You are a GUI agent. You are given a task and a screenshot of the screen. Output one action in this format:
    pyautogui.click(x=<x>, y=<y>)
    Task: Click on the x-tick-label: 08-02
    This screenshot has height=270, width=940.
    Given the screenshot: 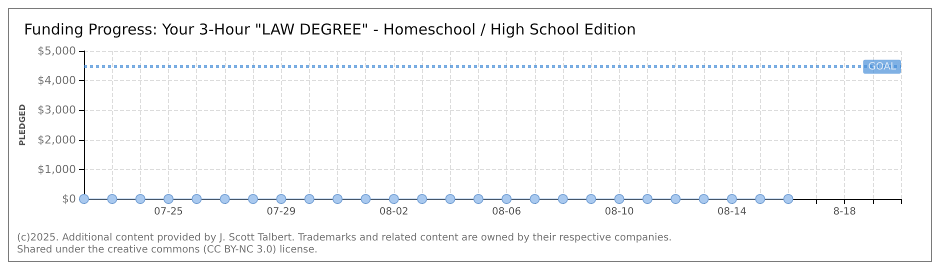 What is the action you would take?
    pyautogui.click(x=393, y=212)
    